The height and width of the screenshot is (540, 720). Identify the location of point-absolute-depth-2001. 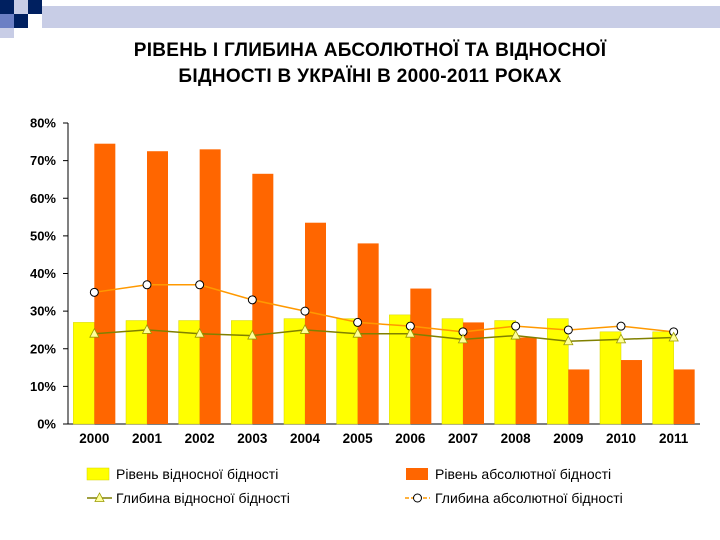
(147, 285).